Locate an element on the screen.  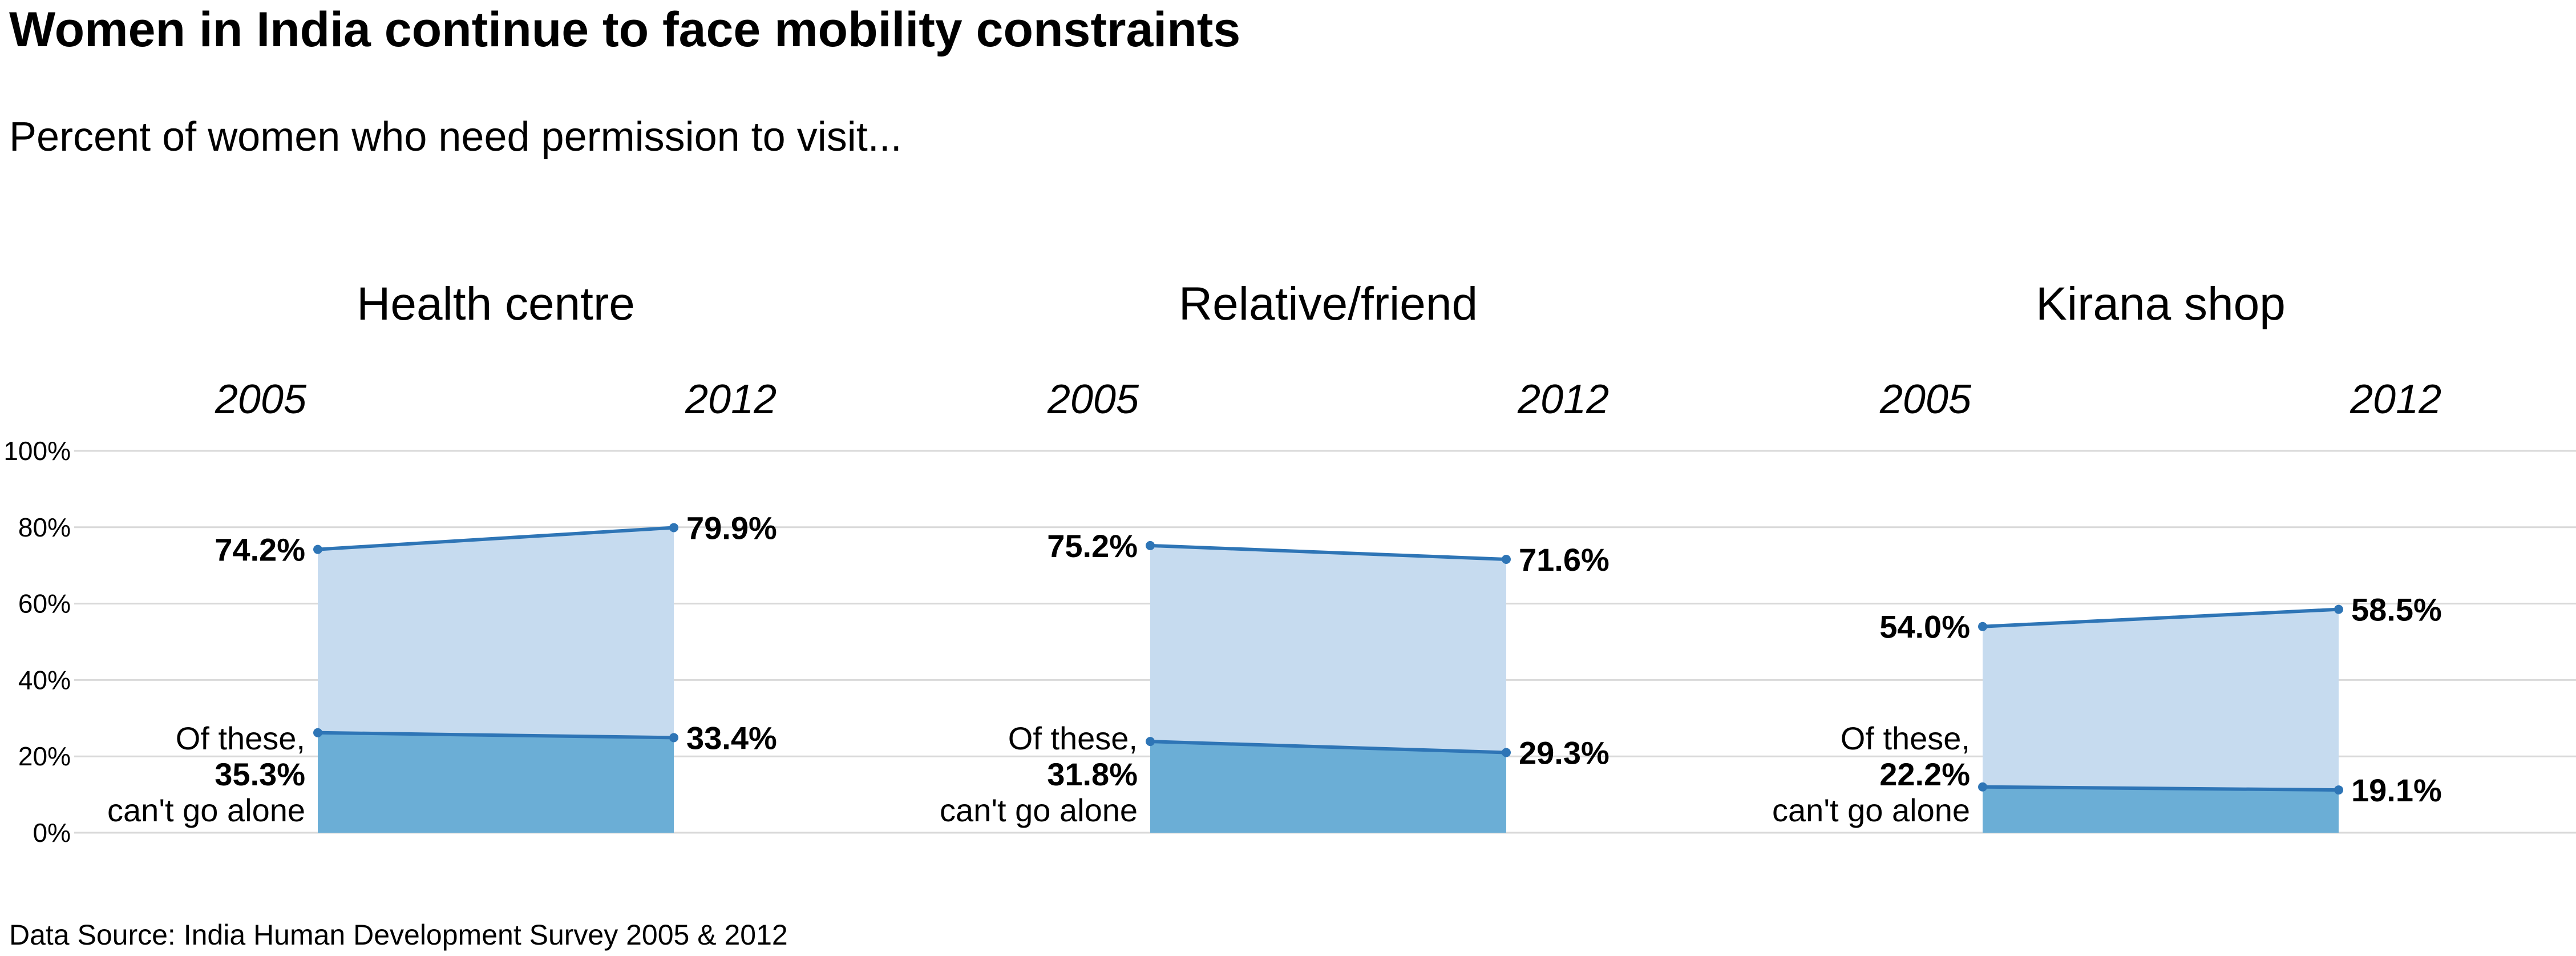
y-tick-label: 0% is located at coordinates (52, 833).